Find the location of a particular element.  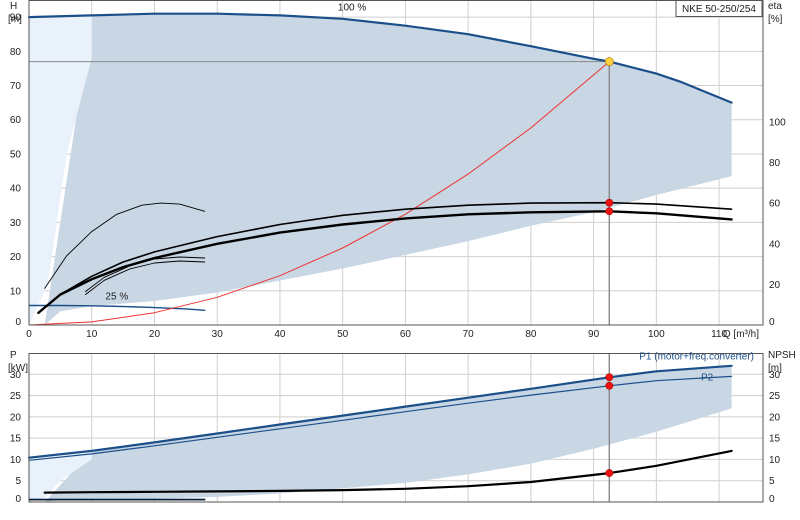

x-axis-title: Q [m³/h] is located at coordinates (741, 334).